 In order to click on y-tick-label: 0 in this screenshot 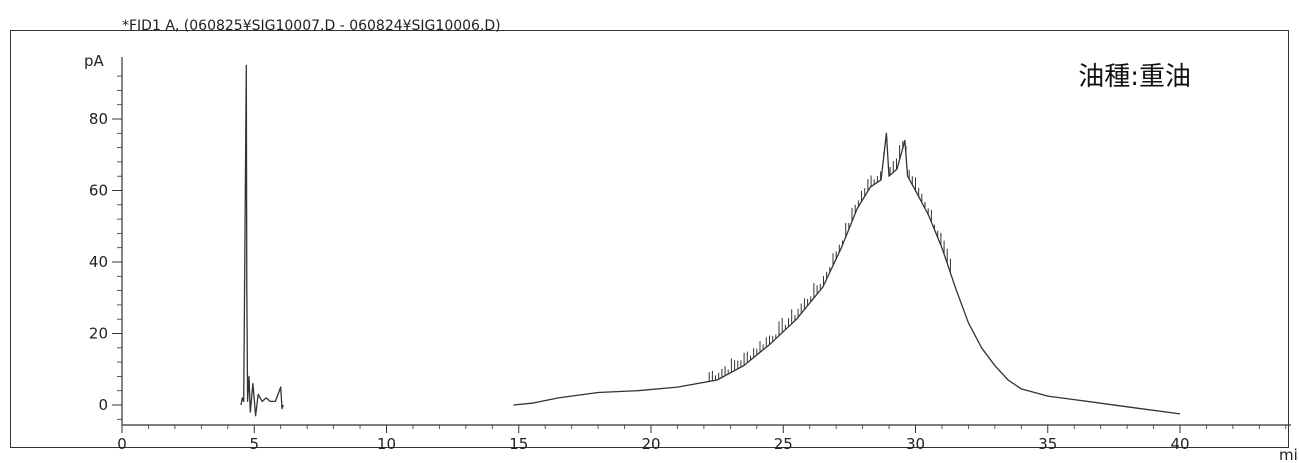, I will do `click(103, 405)`.